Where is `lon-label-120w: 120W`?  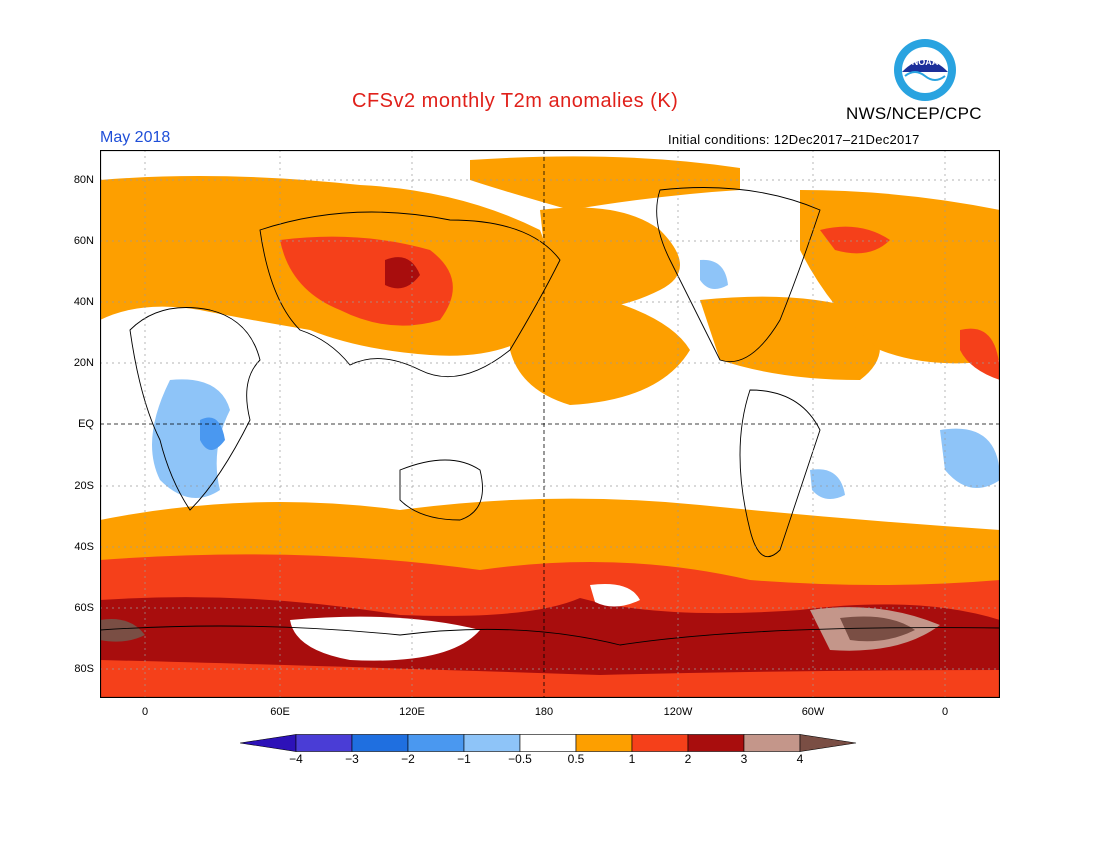
lon-label-120w: 120W is located at coordinates (678, 712).